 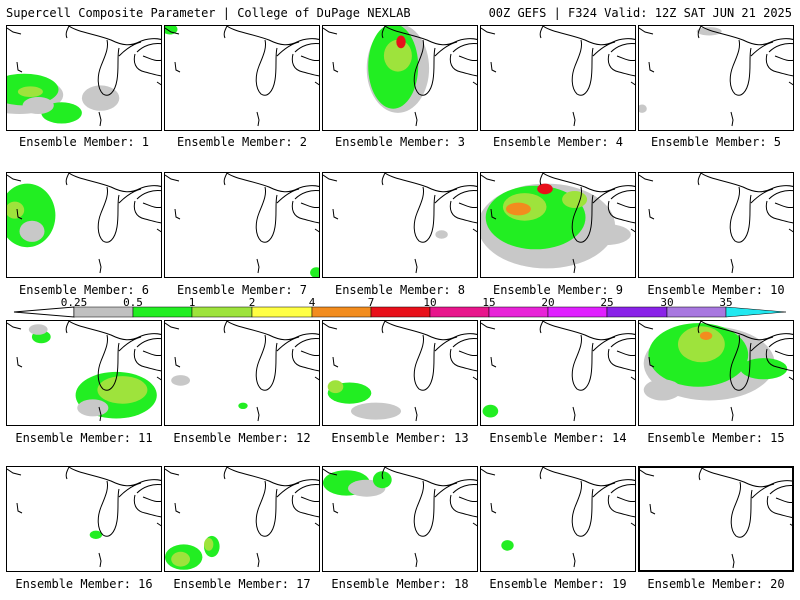 What do you see at coordinates (558, 290) in the screenshot?
I see `ensemble-member-label: Ensemble Member: 9` at bounding box center [558, 290].